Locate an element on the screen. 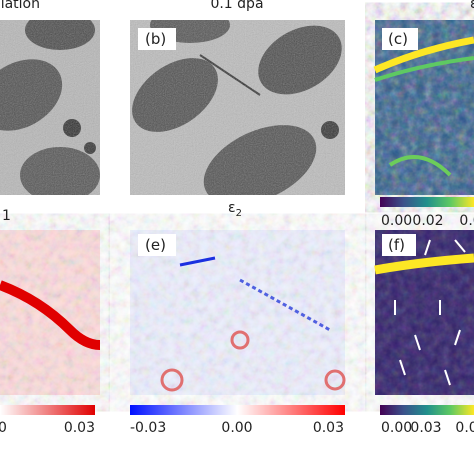  panel-label: (f) is located at coordinates (396, 245).